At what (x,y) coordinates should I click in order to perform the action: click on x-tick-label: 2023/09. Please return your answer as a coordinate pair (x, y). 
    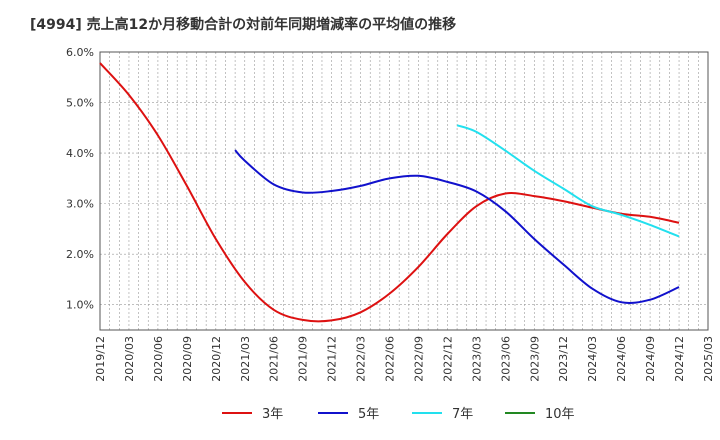
    Looking at the image, I should click on (534, 359).